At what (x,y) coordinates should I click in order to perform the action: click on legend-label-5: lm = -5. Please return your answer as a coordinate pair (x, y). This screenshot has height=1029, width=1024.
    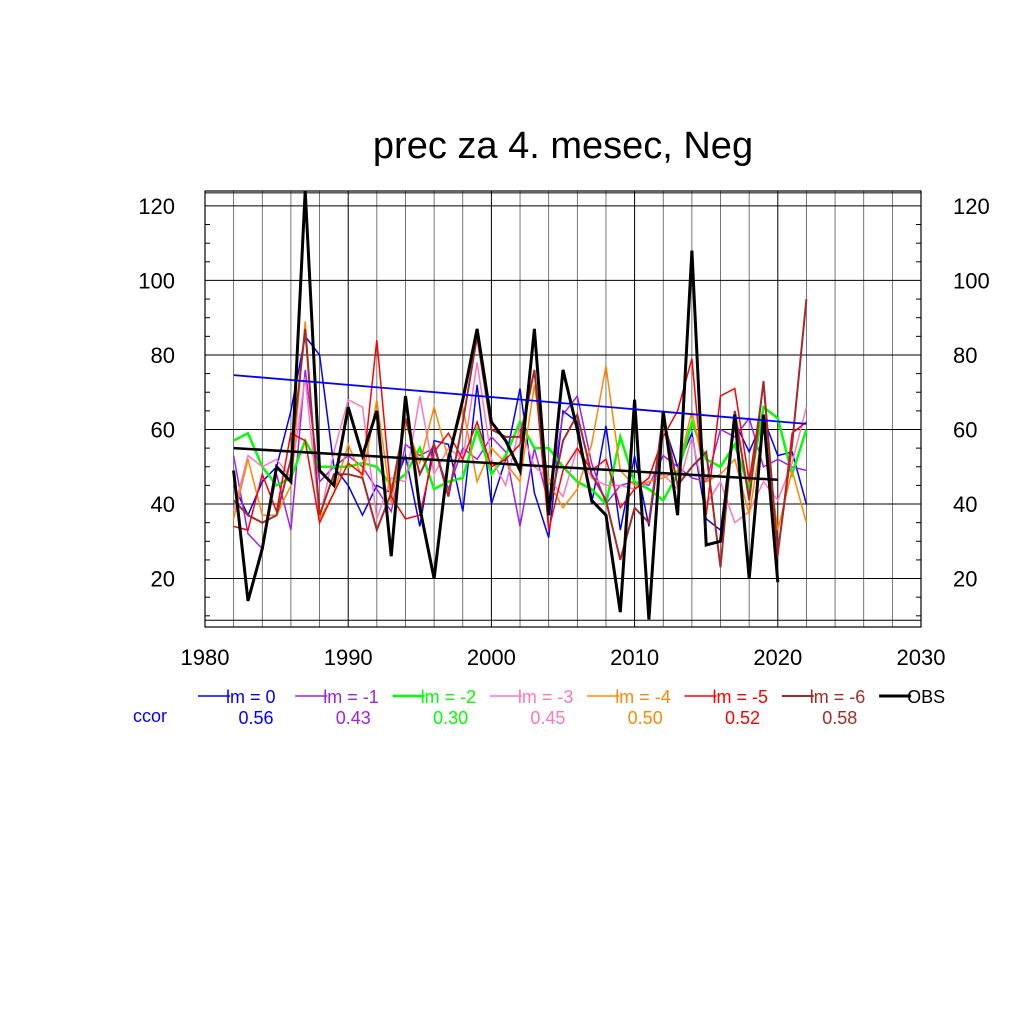
    Looking at the image, I should click on (741, 697).